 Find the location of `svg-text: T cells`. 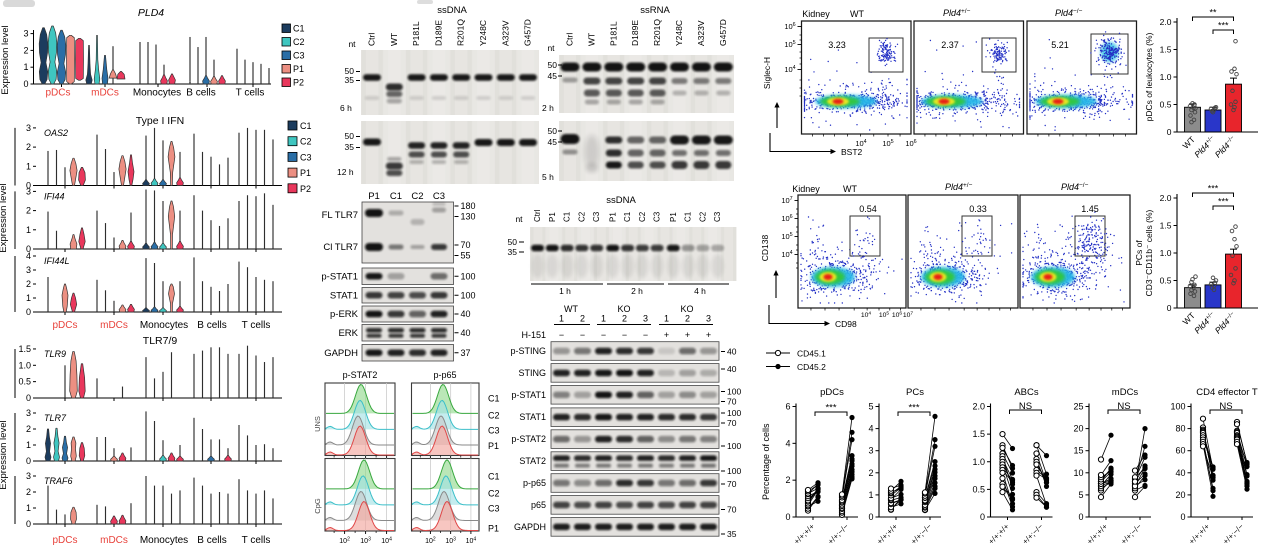

svg-text: T cells is located at coordinates (256, 540).